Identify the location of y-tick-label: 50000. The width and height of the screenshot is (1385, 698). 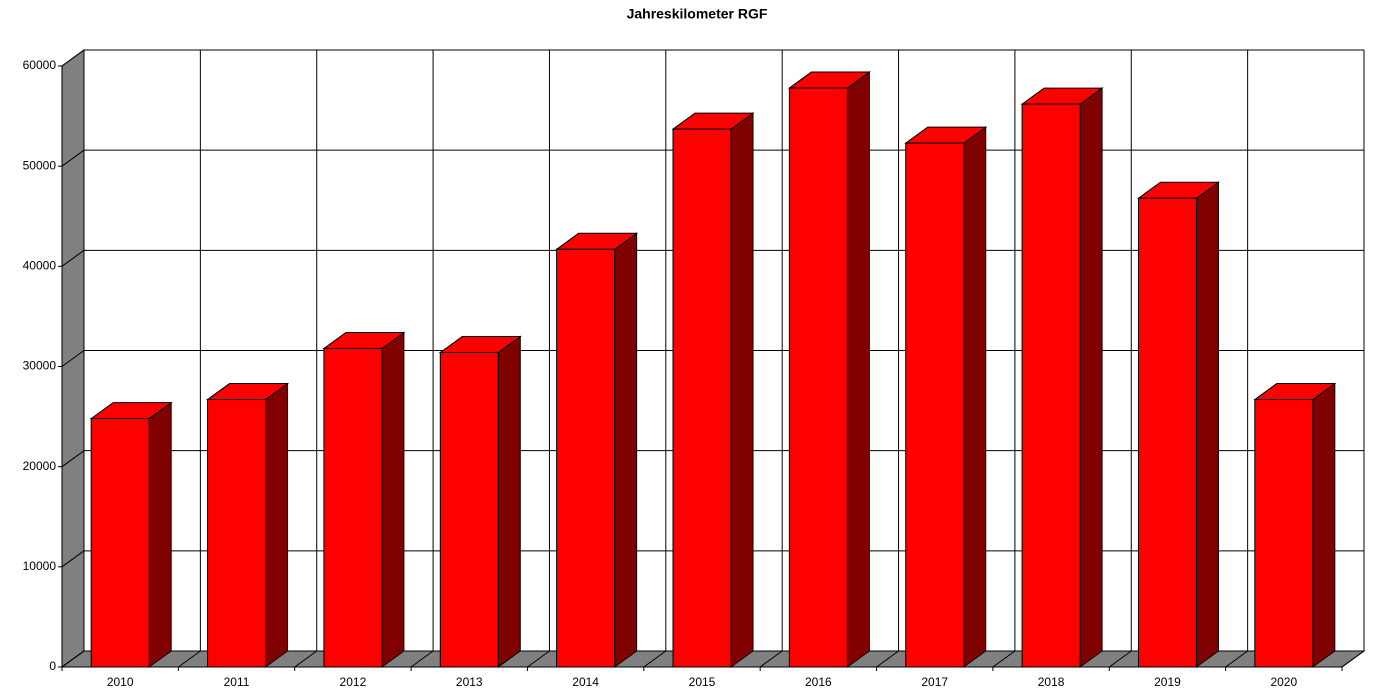
(40, 165).